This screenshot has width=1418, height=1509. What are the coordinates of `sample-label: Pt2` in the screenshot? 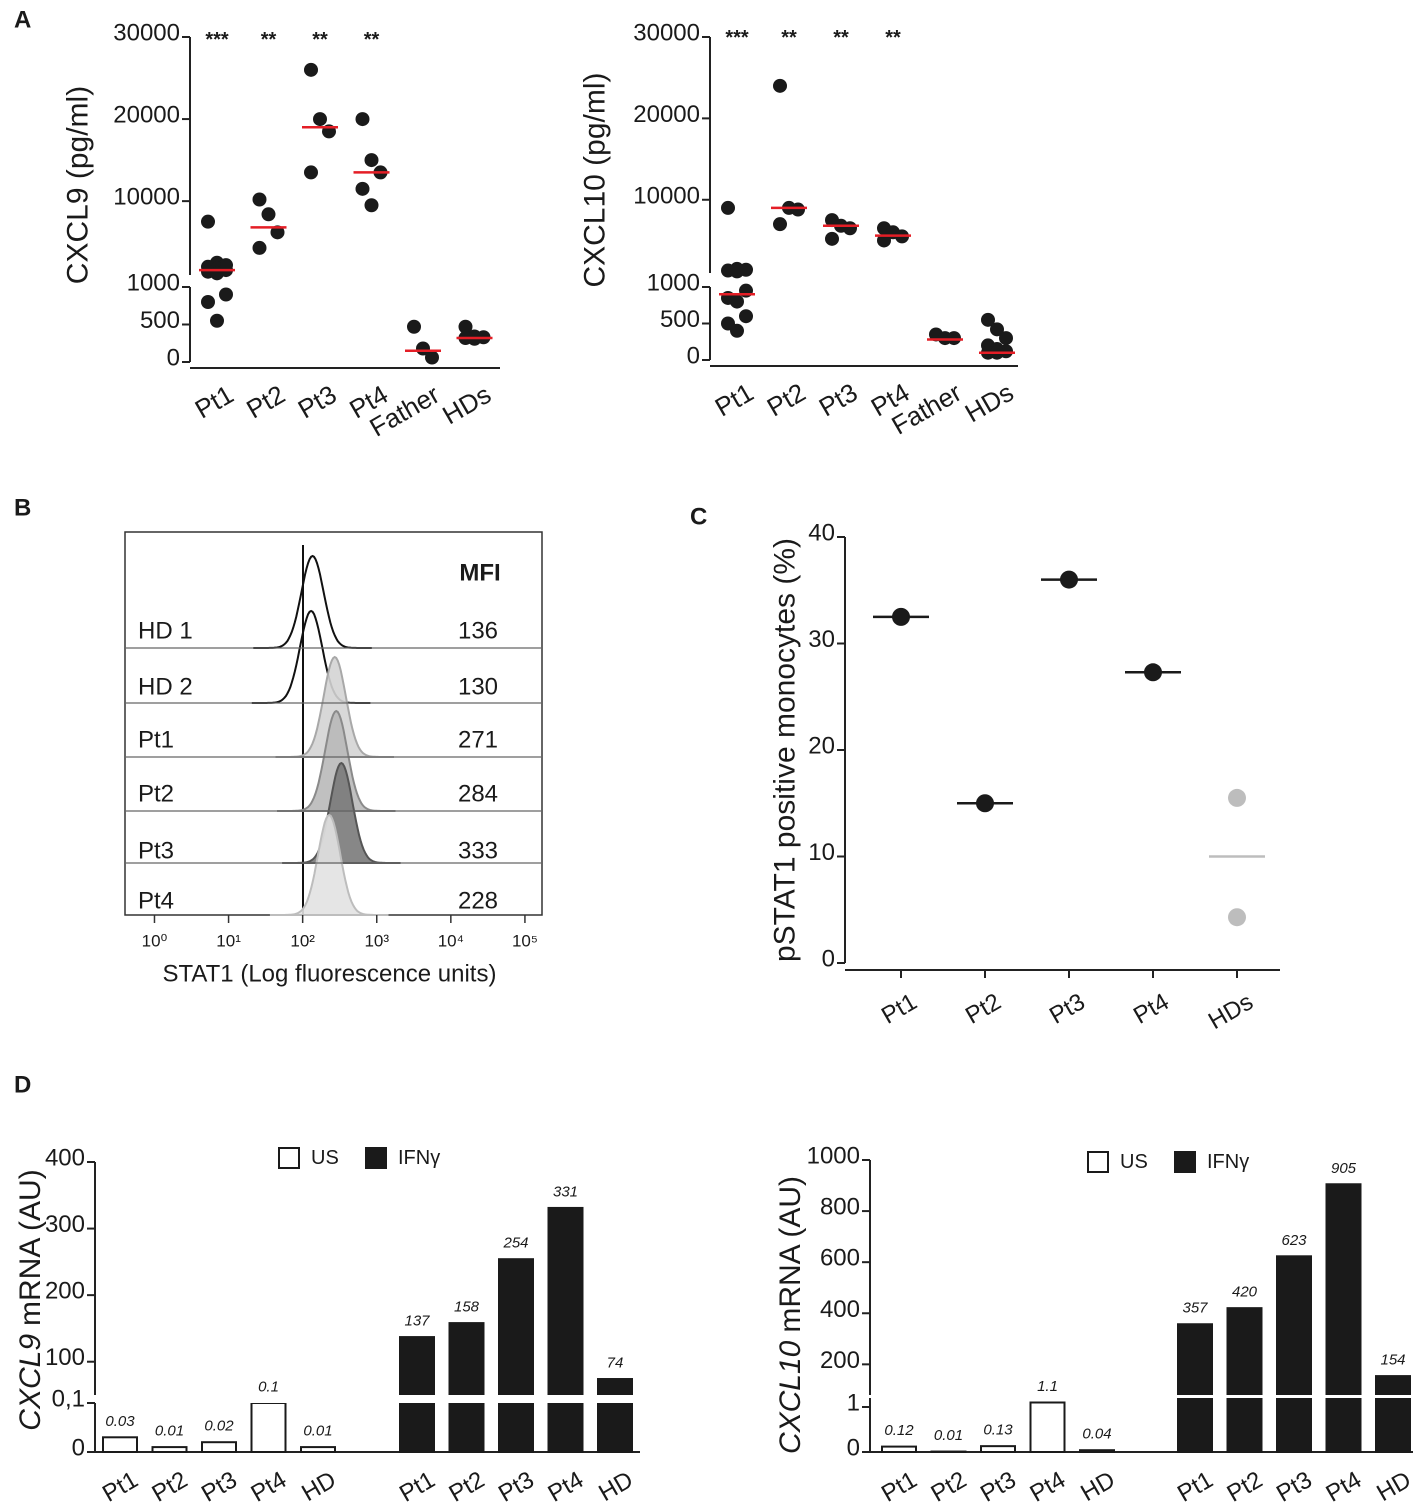 It's located at (156, 794).